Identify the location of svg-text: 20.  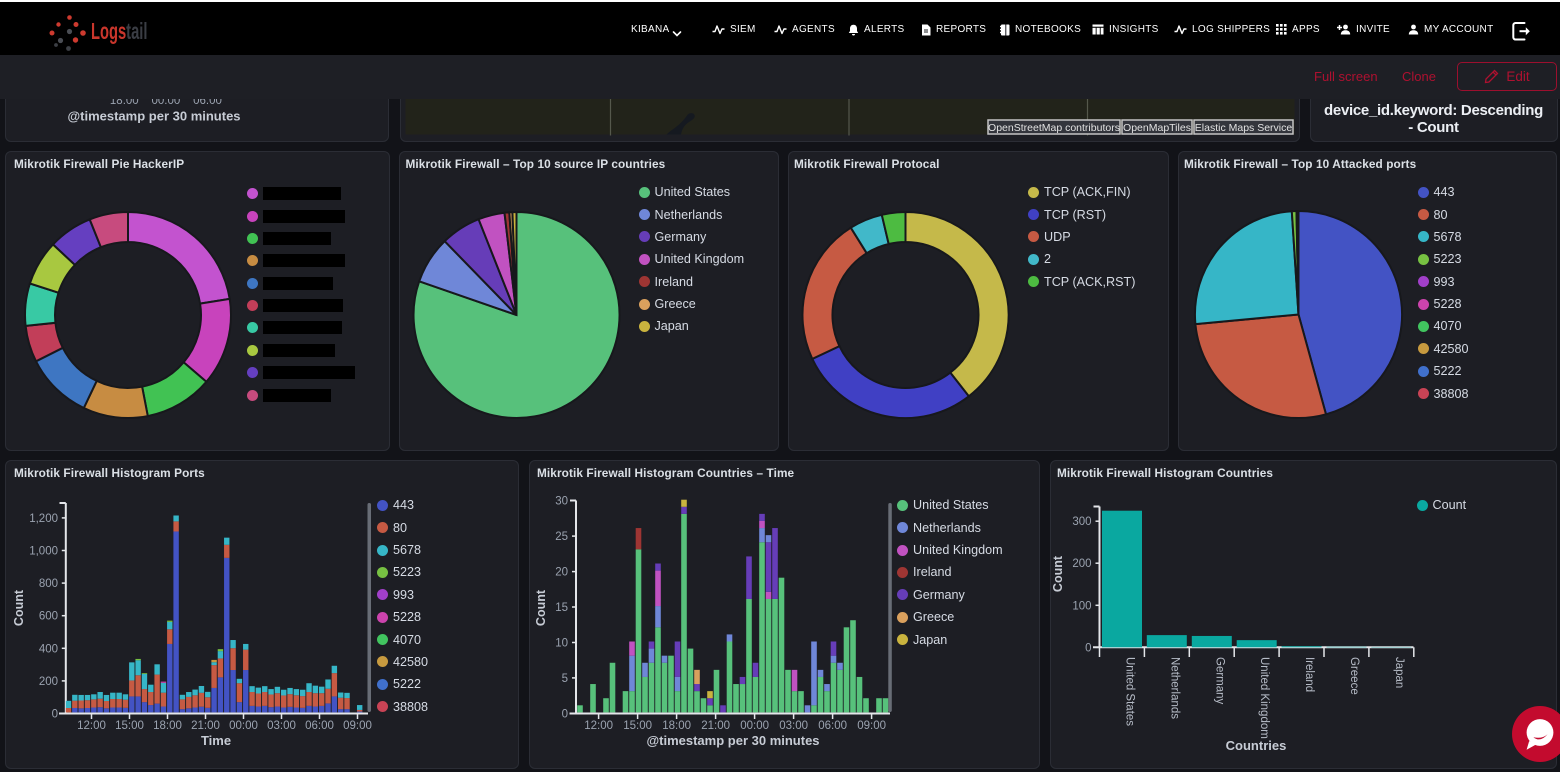
(561, 573).